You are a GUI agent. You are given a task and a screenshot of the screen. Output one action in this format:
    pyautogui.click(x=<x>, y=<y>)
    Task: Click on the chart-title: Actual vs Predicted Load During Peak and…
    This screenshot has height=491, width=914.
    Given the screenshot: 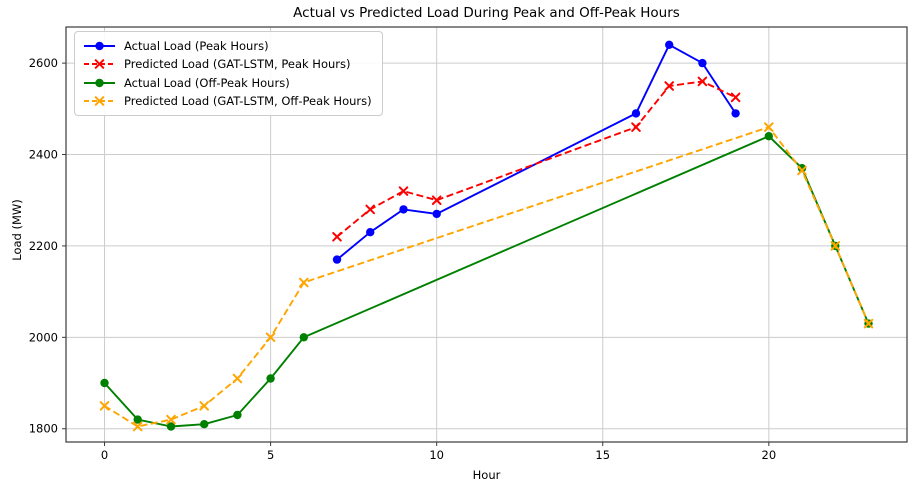 What is the action you would take?
    pyautogui.click(x=486, y=13)
    